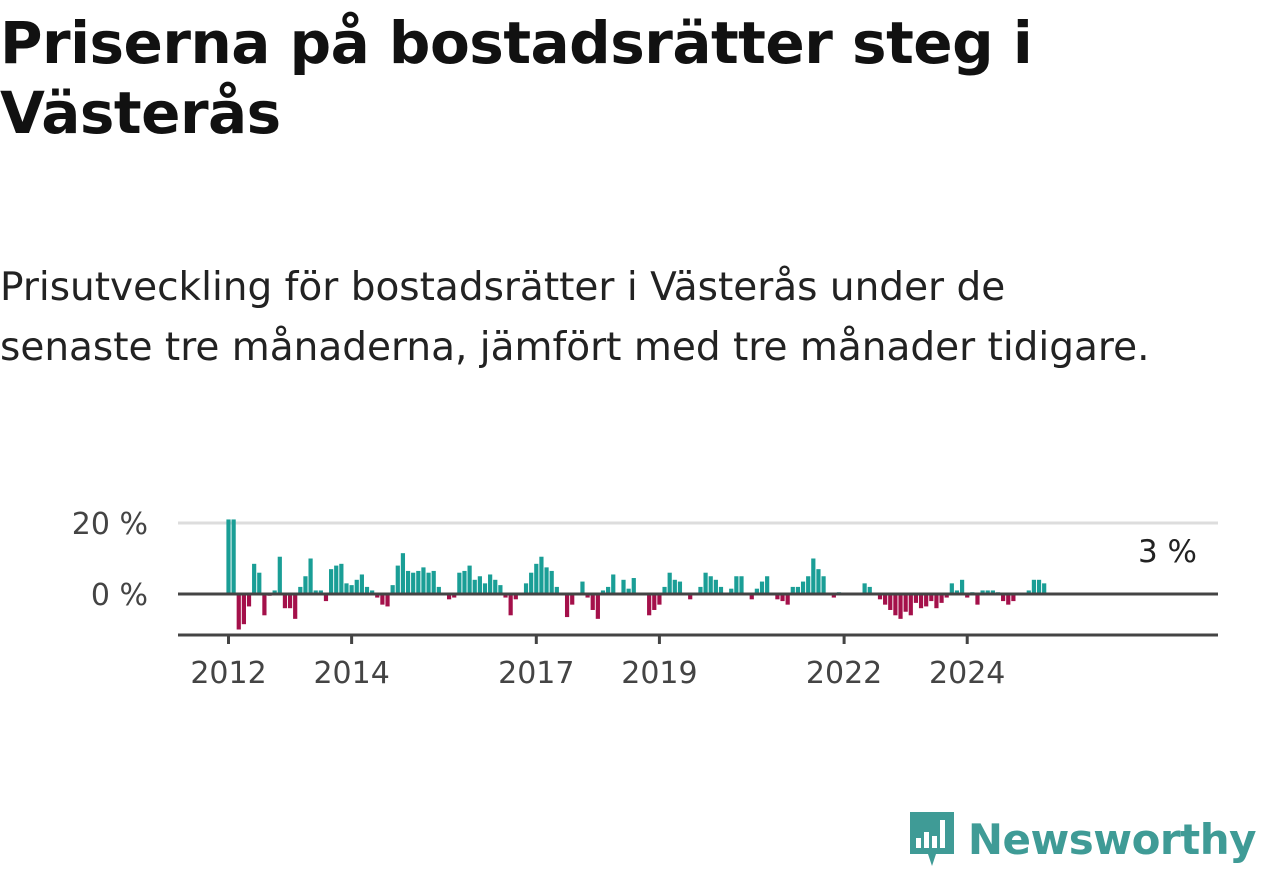  What do you see at coordinates (967, 673) in the screenshot?
I see `x-tick-label: 2024` at bounding box center [967, 673].